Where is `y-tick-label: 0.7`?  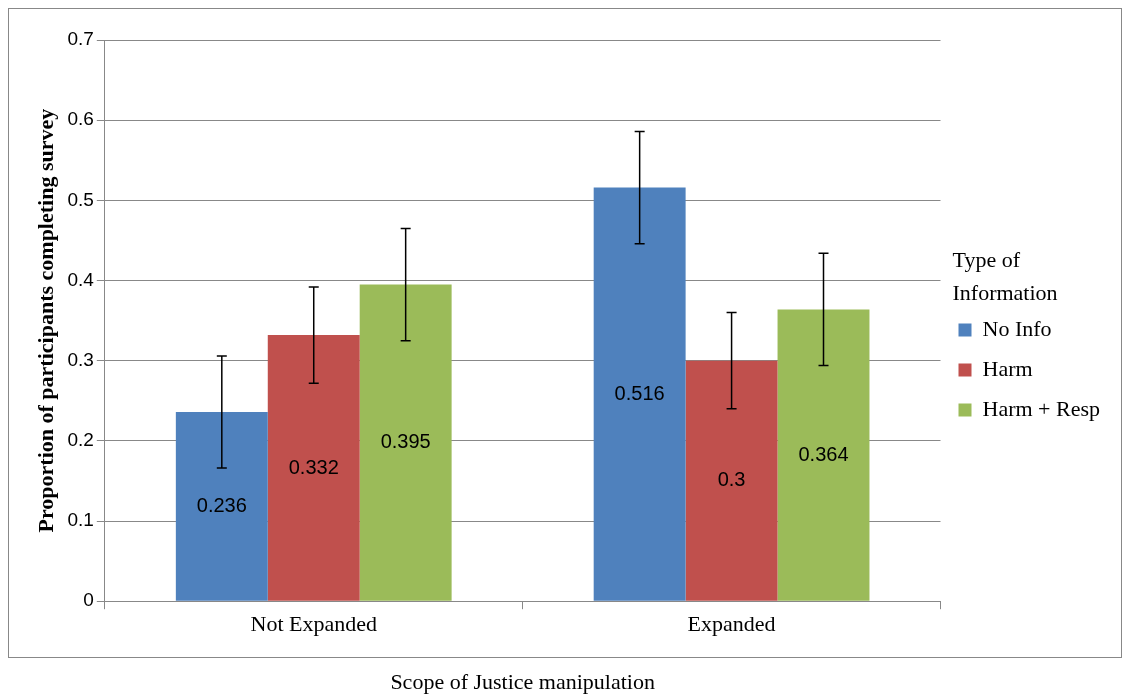 y-tick-label: 0.7 is located at coordinates (80, 39).